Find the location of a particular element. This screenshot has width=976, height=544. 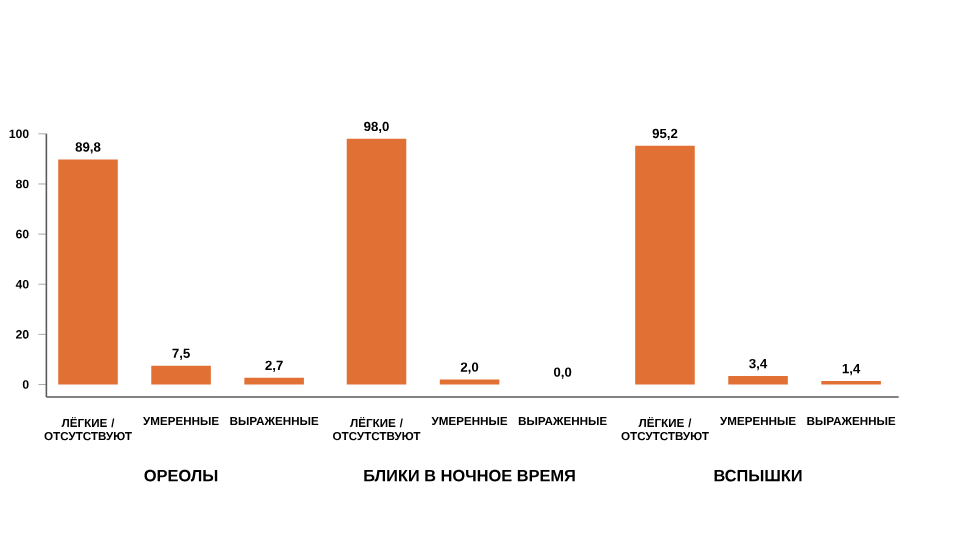

text: ОРЕОЛЫ is located at coordinates (181, 476).